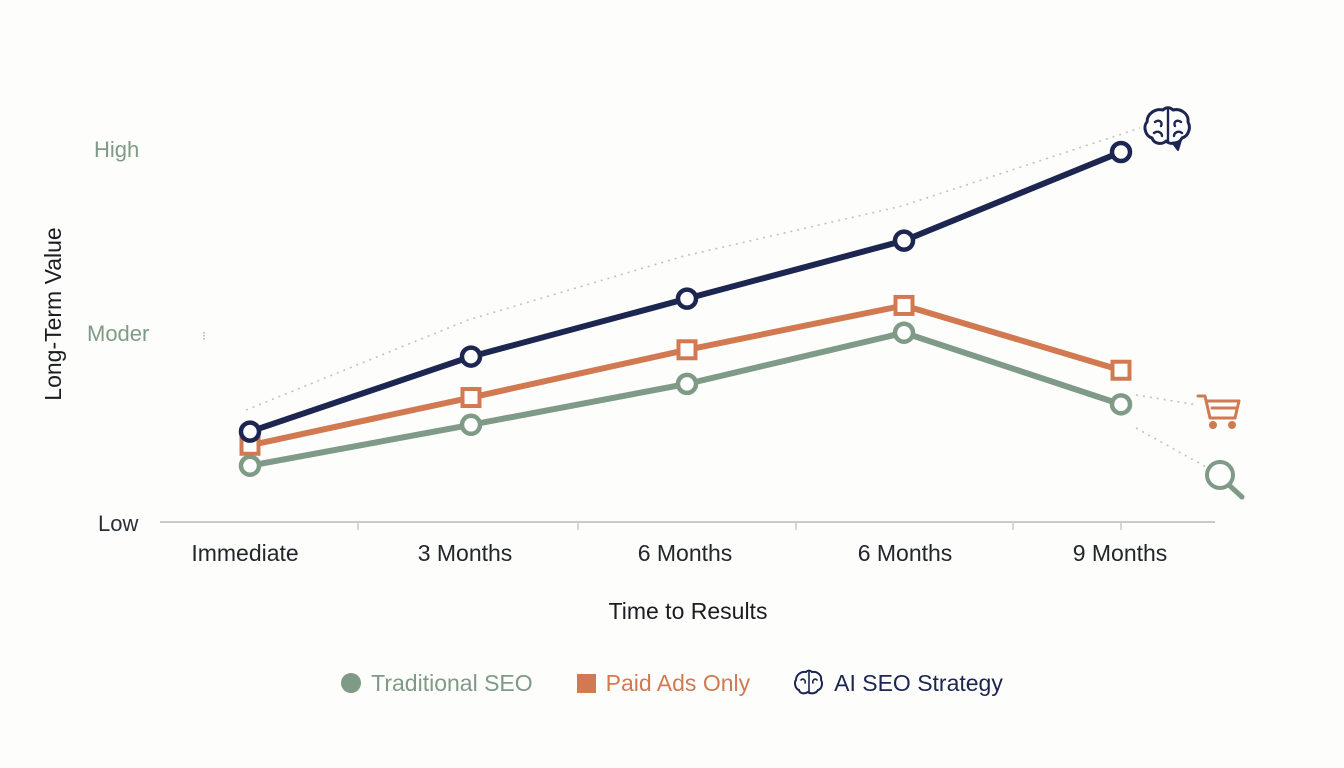  I want to click on legend-label: Traditional SEO, so click(452, 682).